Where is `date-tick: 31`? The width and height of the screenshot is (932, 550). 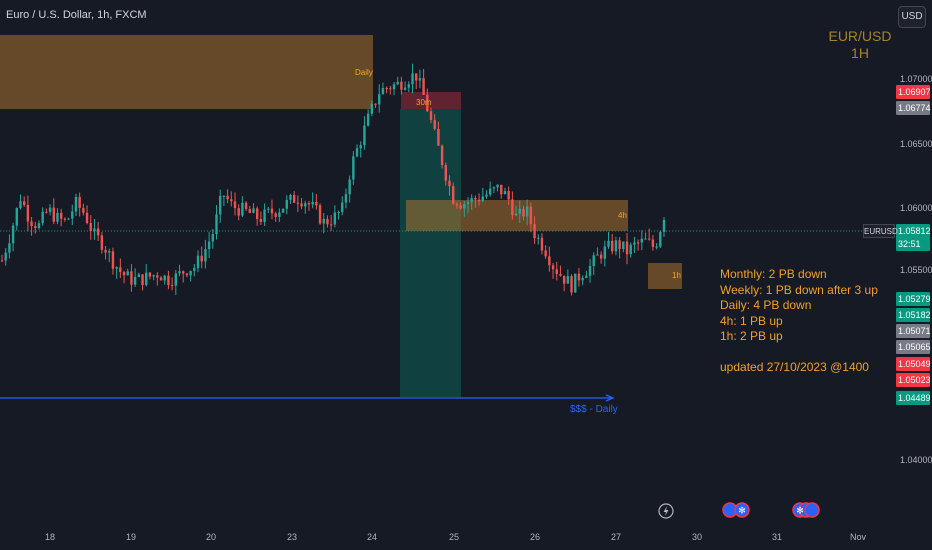
date-tick: 31 is located at coordinates (777, 537).